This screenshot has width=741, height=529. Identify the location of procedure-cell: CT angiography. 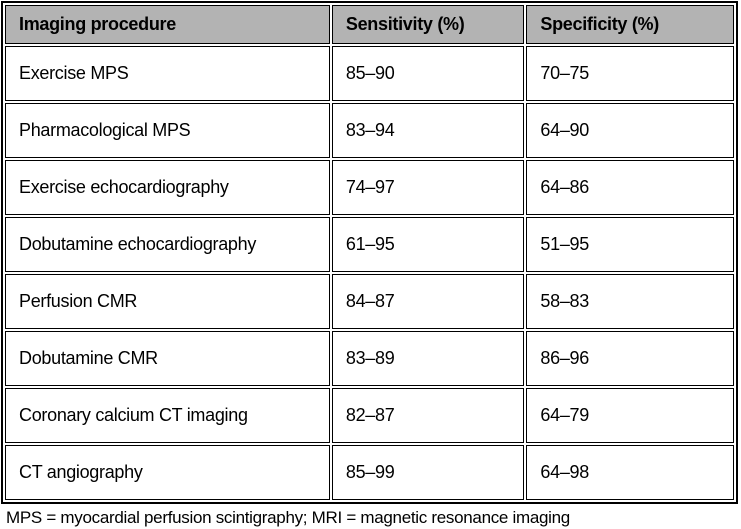
(167, 472).